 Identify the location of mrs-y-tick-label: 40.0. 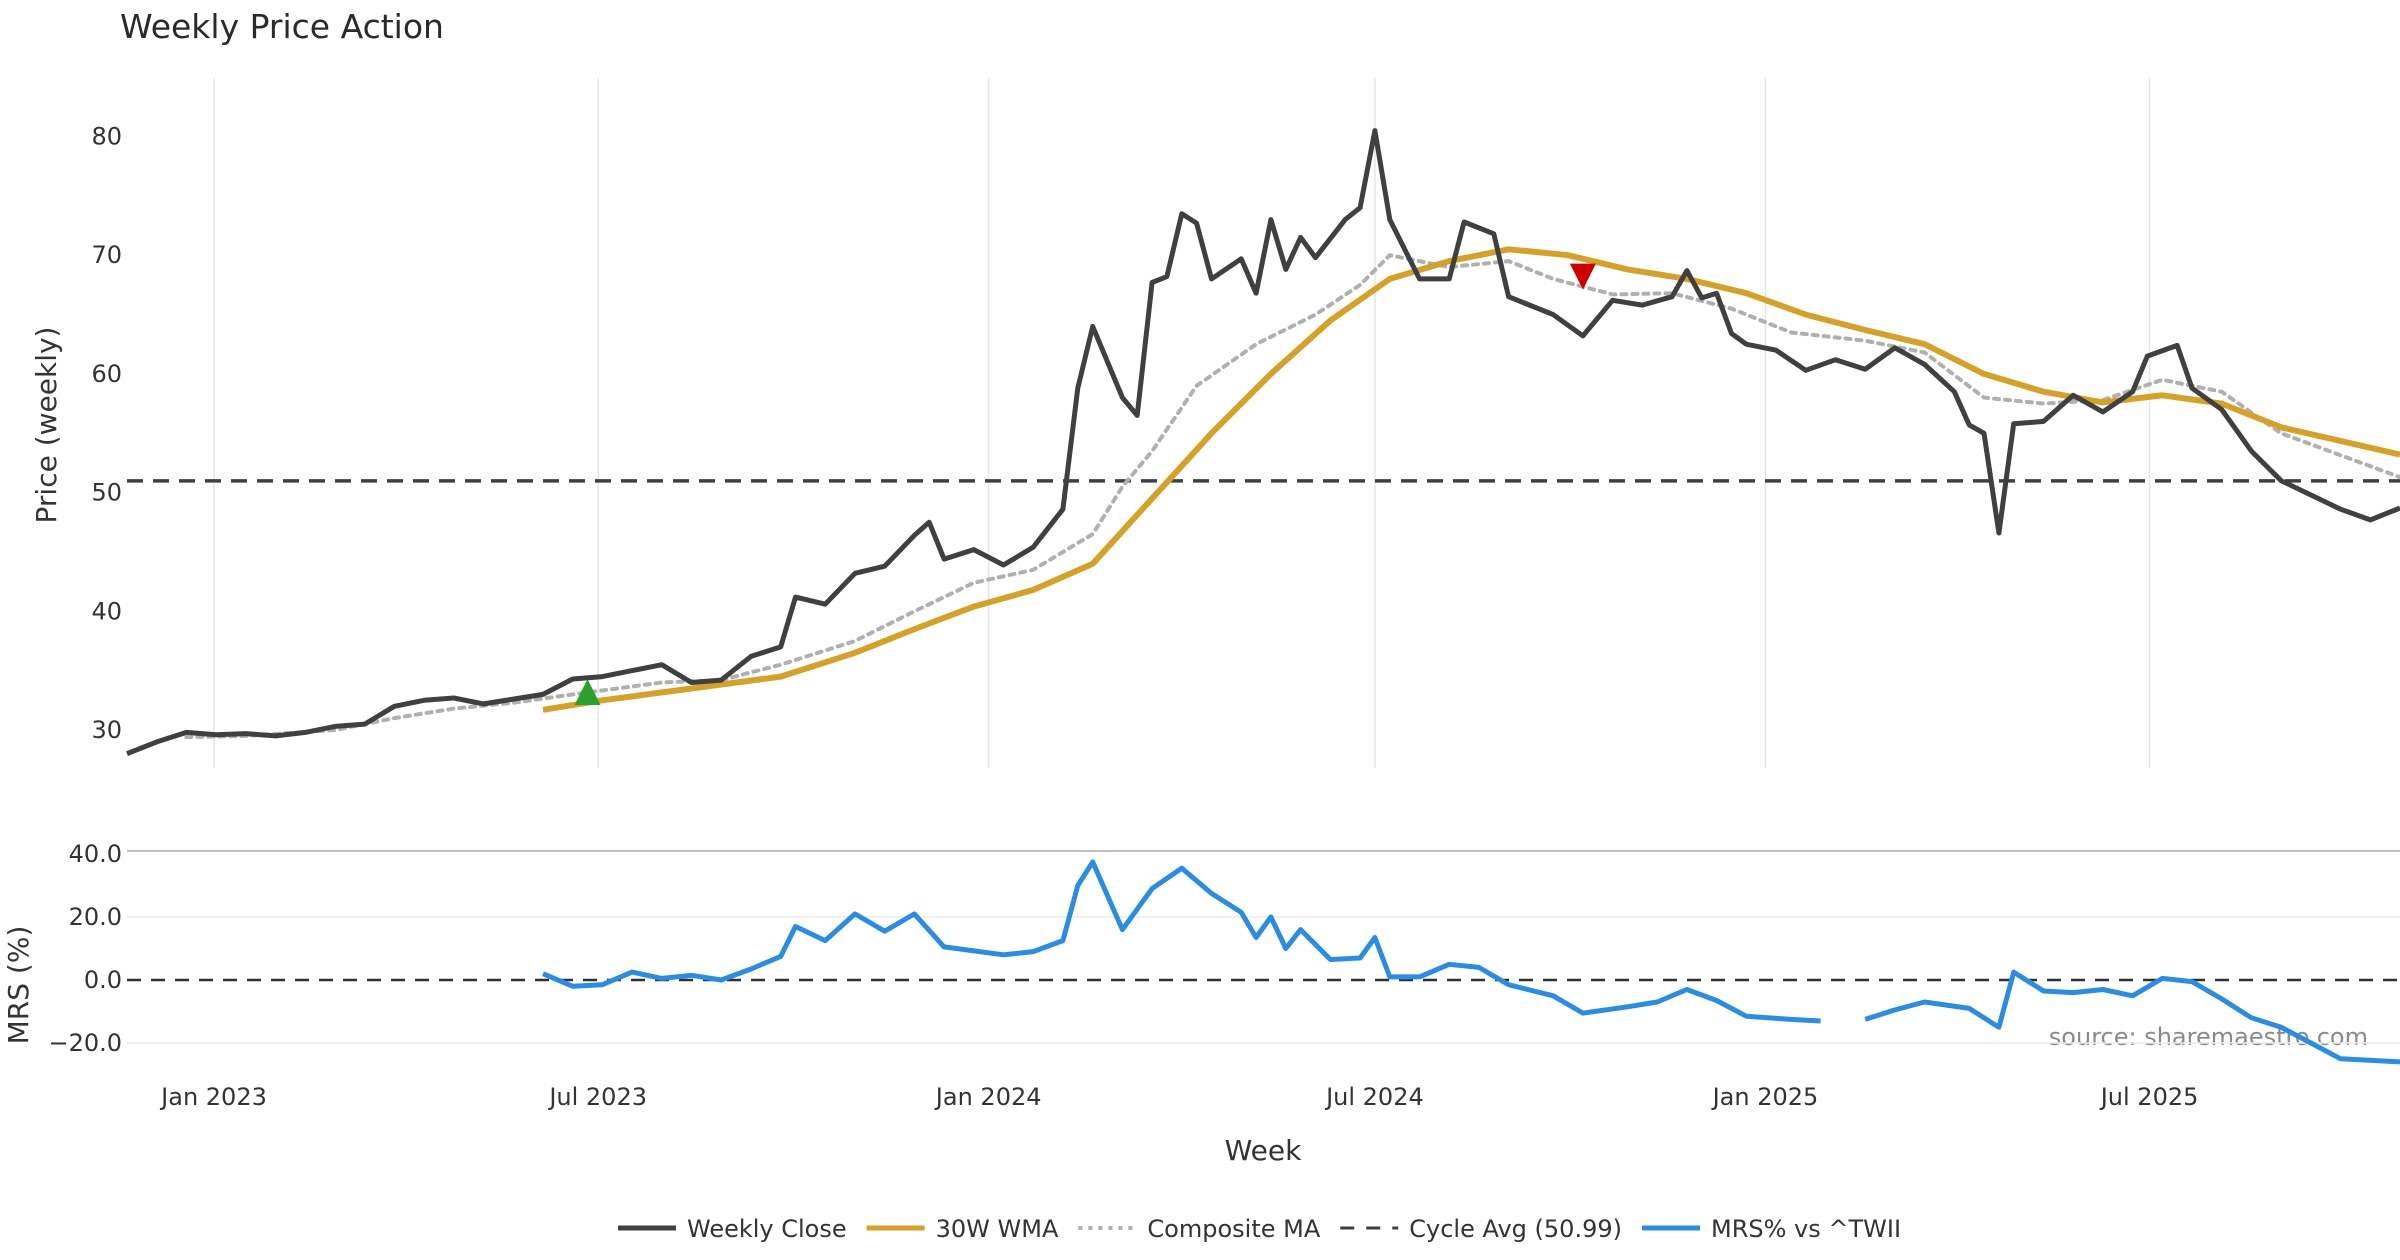
(95, 854).